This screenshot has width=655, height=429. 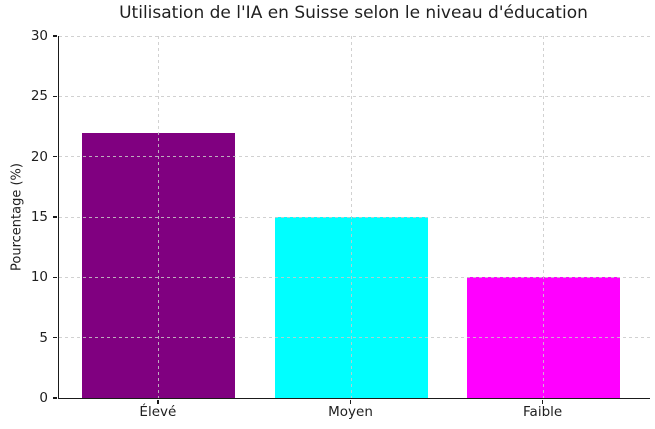 What do you see at coordinates (39, 217) in the screenshot?
I see `y-tick-label: 15` at bounding box center [39, 217].